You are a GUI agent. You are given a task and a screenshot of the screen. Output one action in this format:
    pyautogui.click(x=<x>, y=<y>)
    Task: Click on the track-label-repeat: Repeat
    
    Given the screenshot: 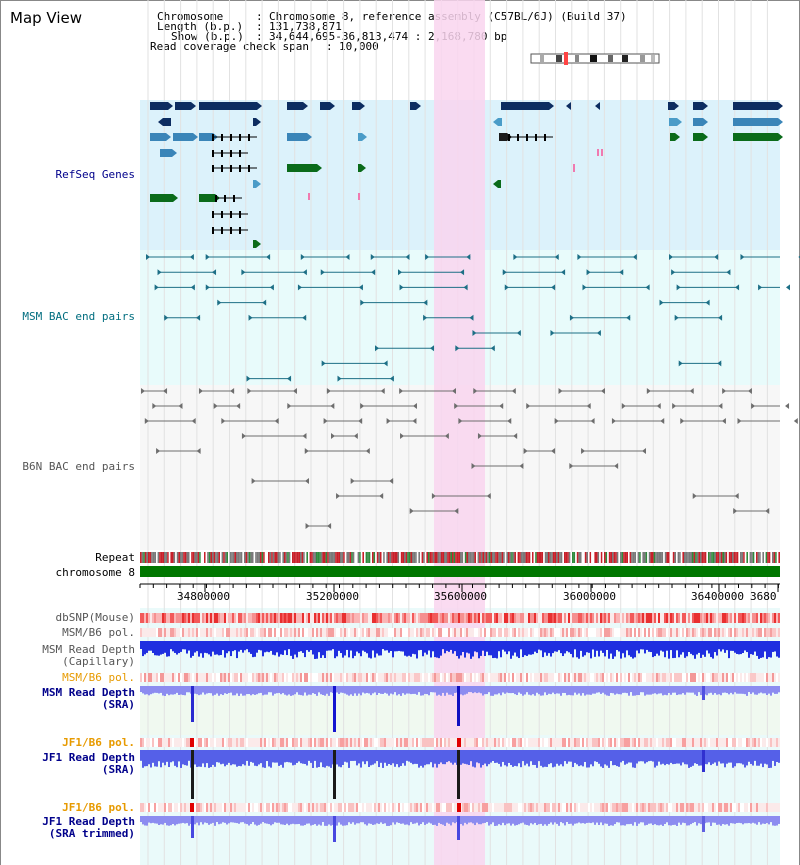 What is the action you would take?
    pyautogui.click(x=115, y=557)
    